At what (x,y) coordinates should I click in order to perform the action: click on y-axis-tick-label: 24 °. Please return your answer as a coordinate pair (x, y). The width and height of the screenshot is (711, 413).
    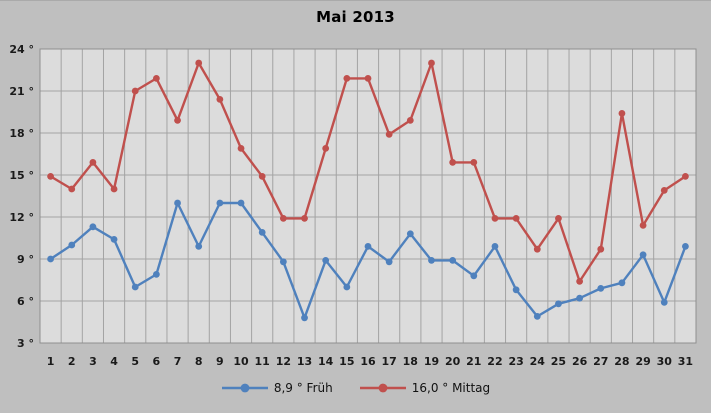
    Looking at the image, I should click on (21, 49).